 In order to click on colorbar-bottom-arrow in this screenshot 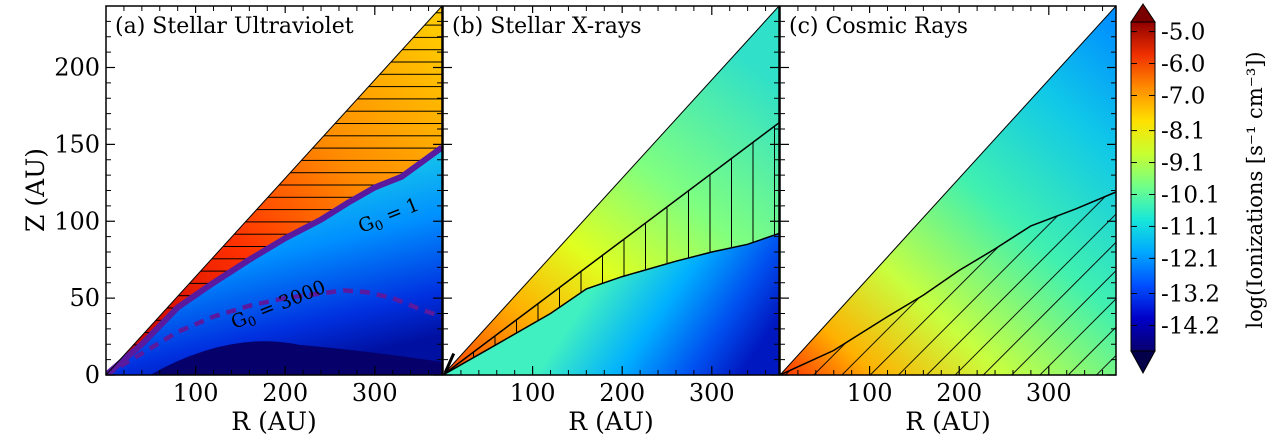, I will do `click(1143, 362)`.